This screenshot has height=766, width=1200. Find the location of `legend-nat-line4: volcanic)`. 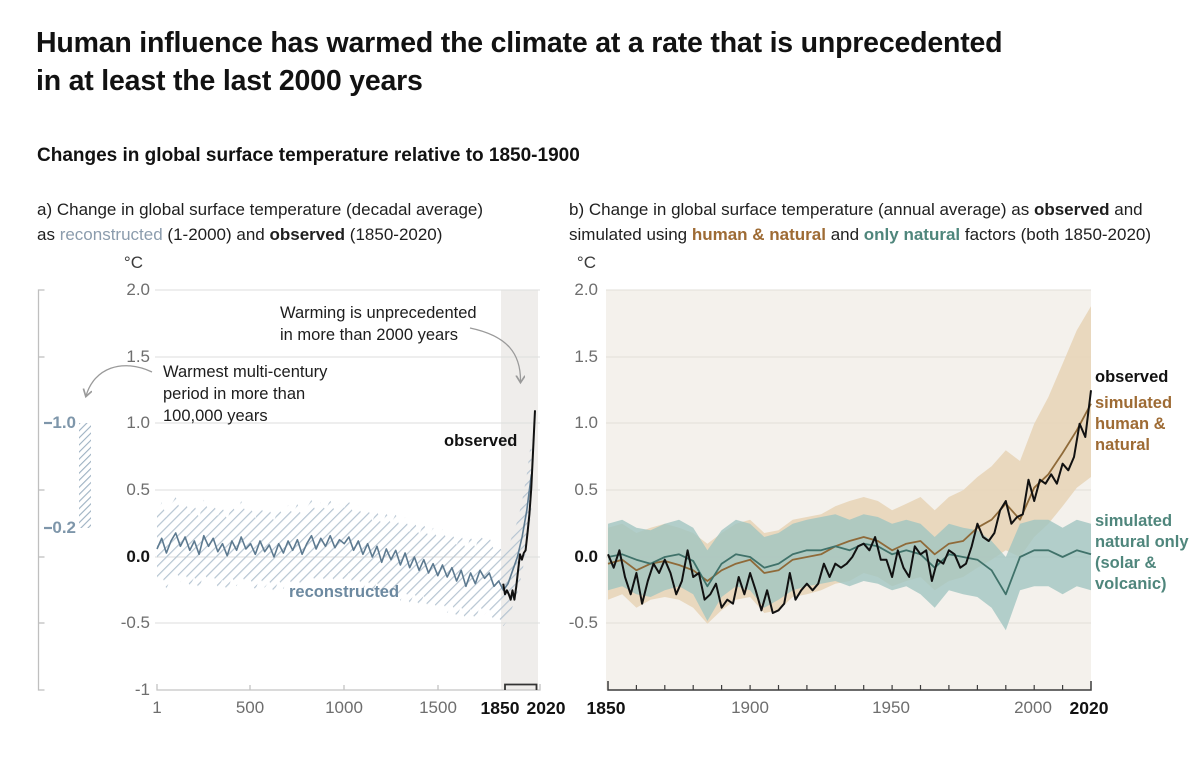

legend-nat-line4: volcanic) is located at coordinates (1131, 584).